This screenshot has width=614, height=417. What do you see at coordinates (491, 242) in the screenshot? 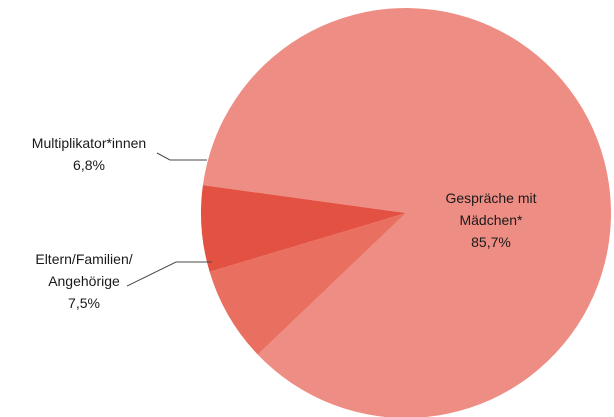
I see `slice-value-label: 85,7%` at bounding box center [491, 242].